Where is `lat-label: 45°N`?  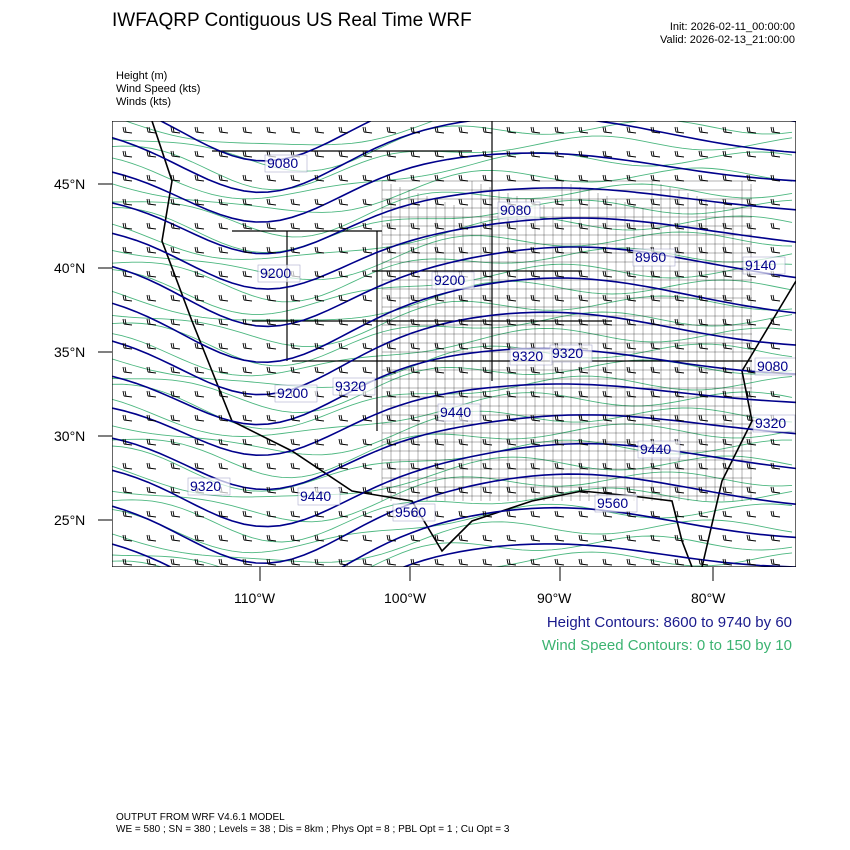 lat-label: 45°N is located at coordinates (70, 184).